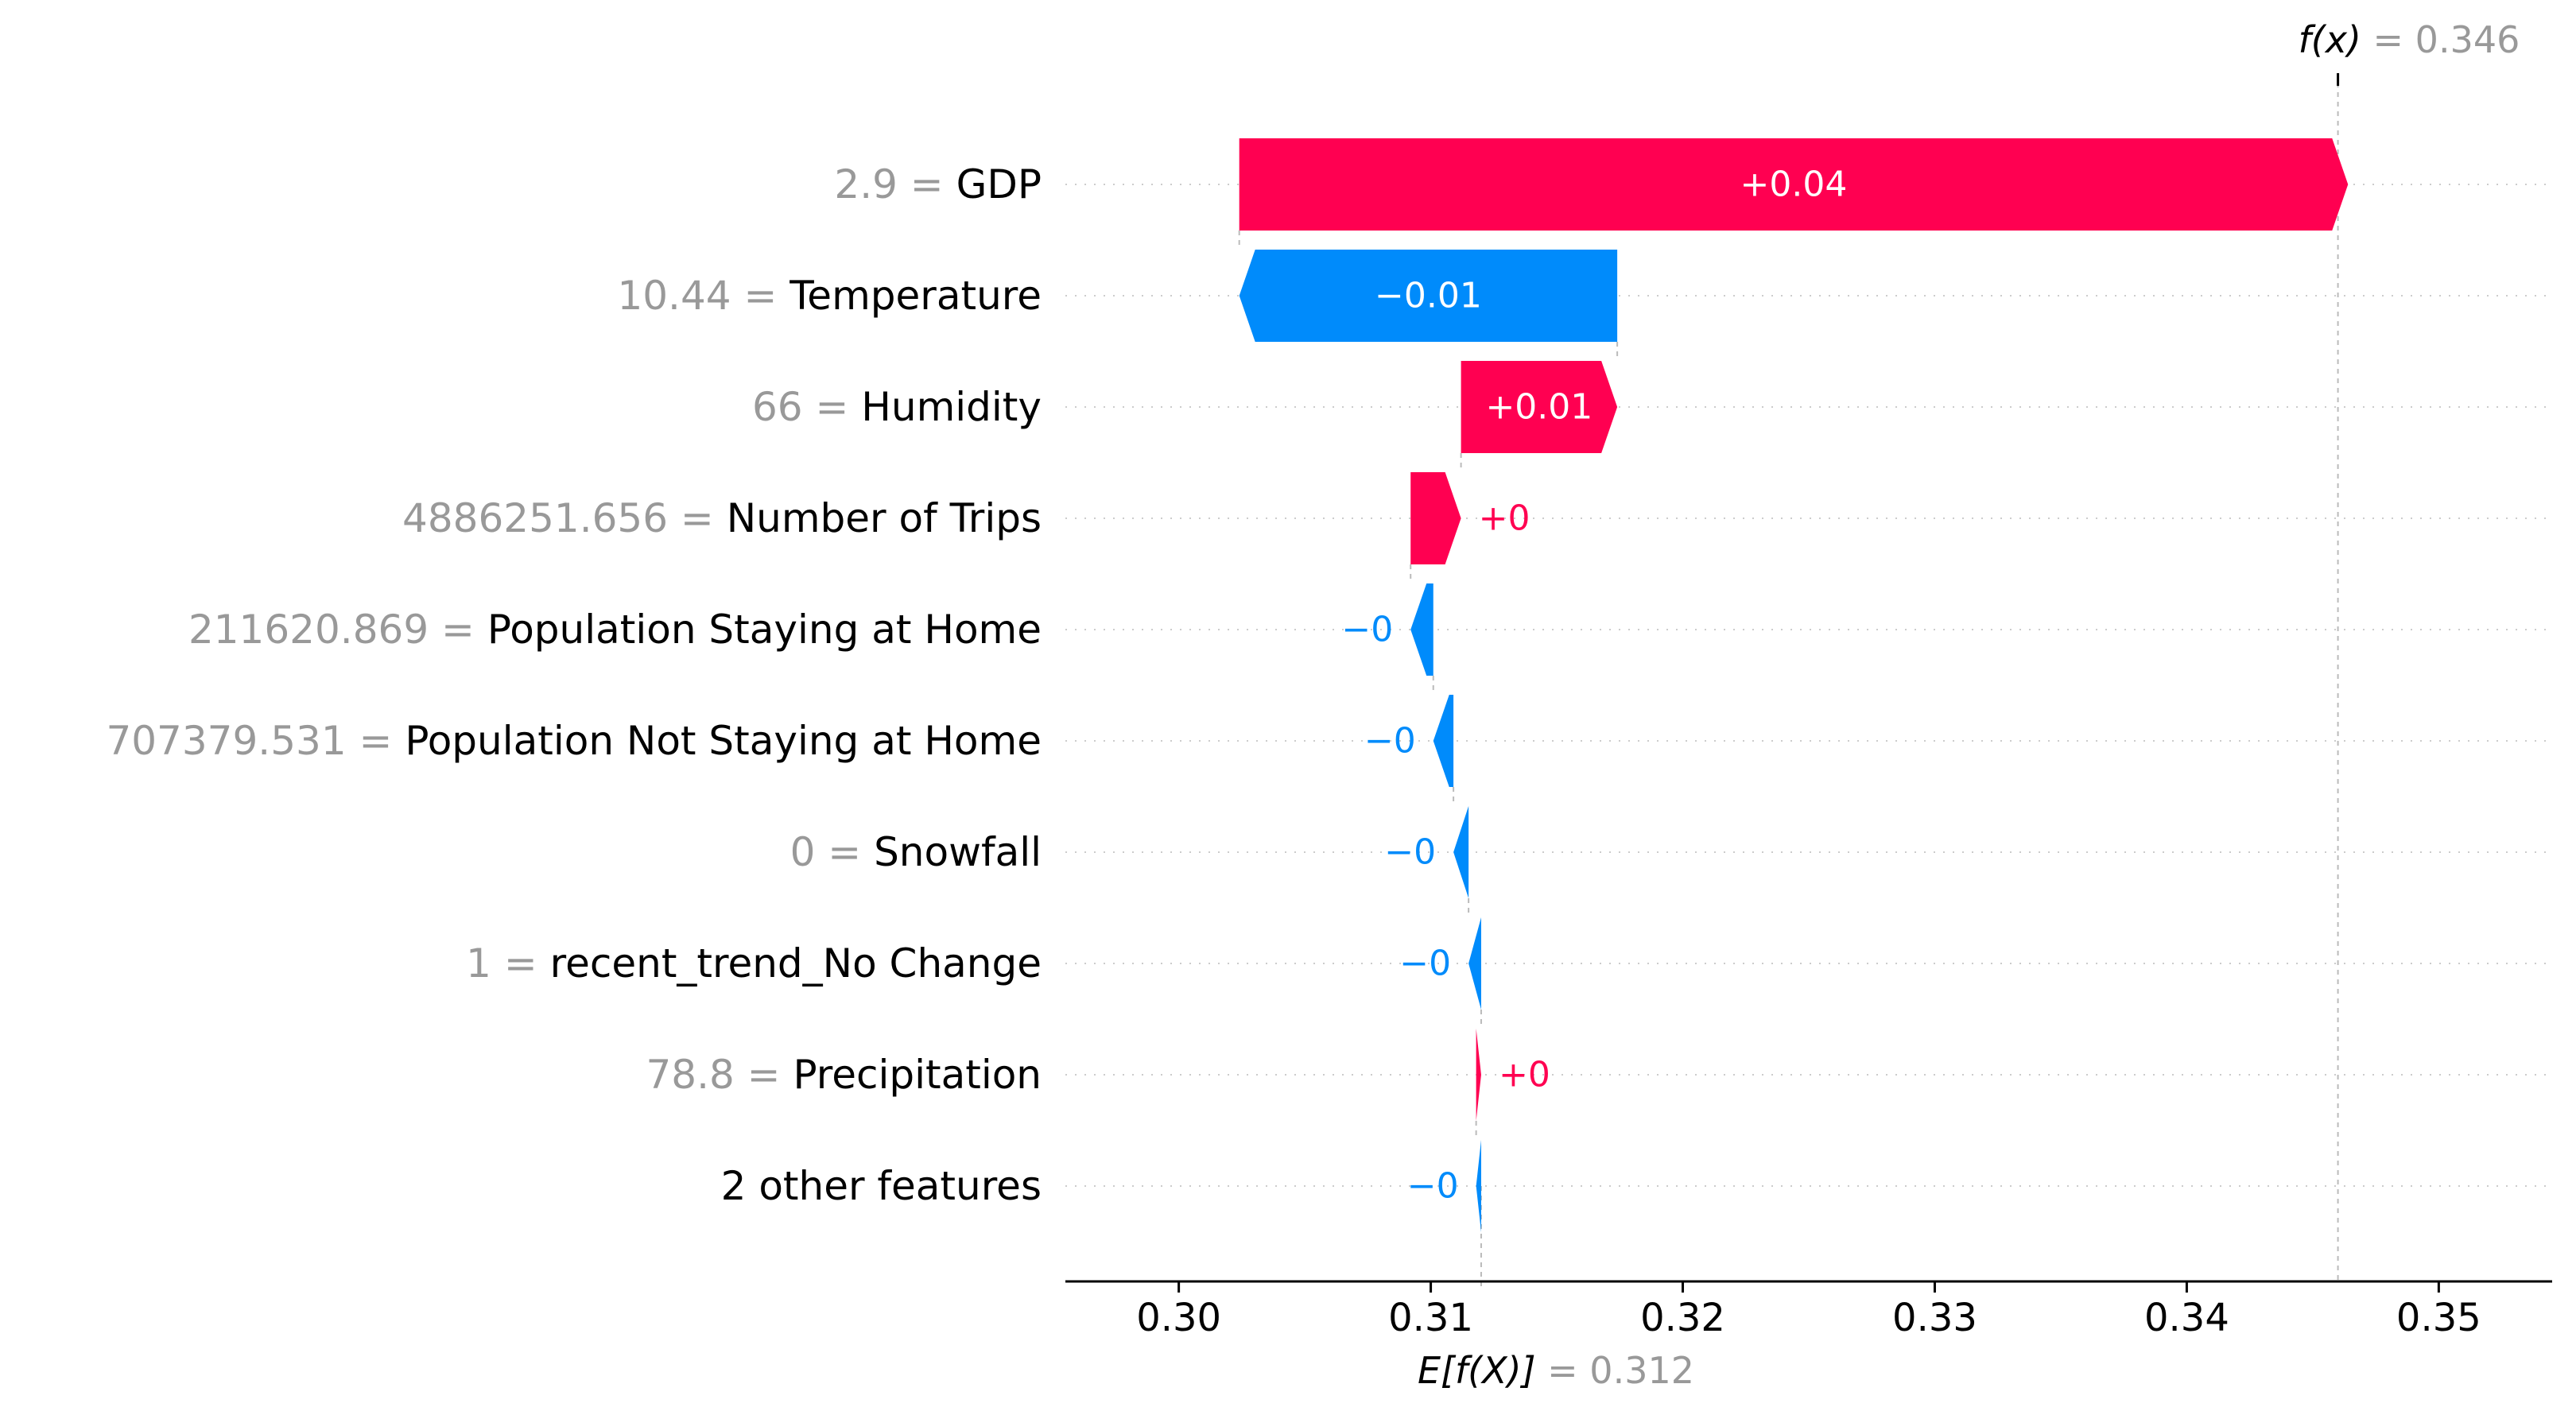 The image size is (2576, 1411). I want to click on bar-value-label: −0.01, so click(1428, 296).